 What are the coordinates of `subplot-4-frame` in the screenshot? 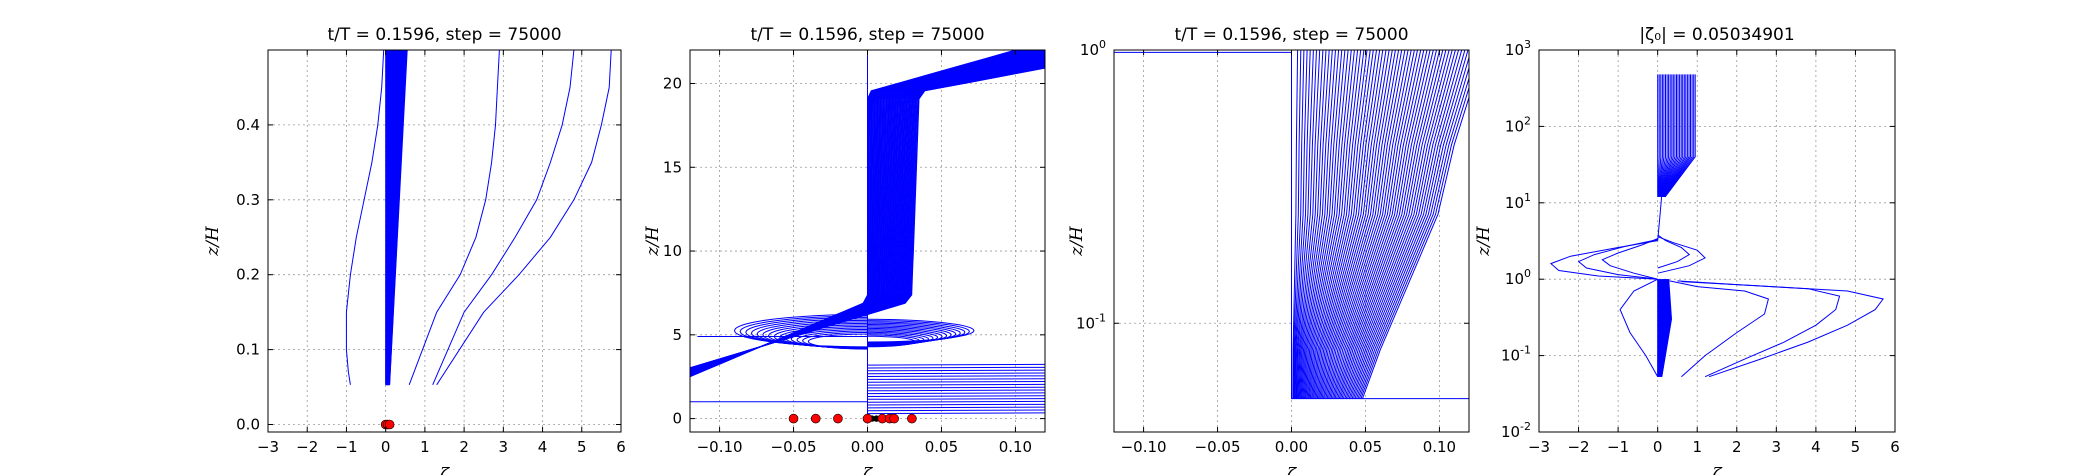 It's located at (1717, 241).